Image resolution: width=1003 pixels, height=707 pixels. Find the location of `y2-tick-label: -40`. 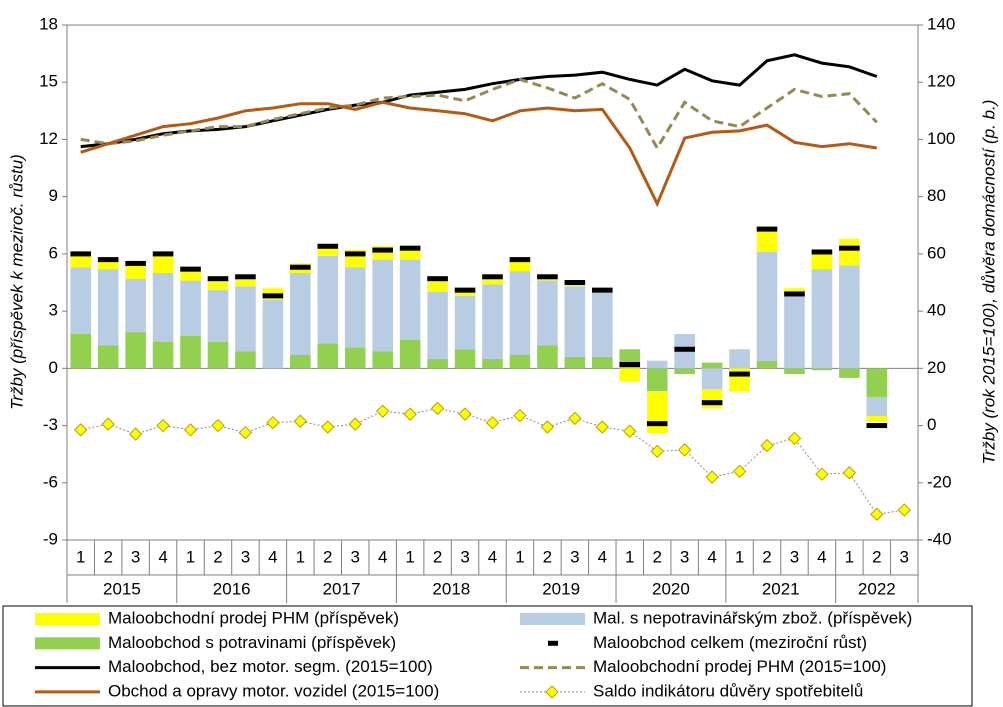

y2-tick-label: -40 is located at coordinates (939, 538).